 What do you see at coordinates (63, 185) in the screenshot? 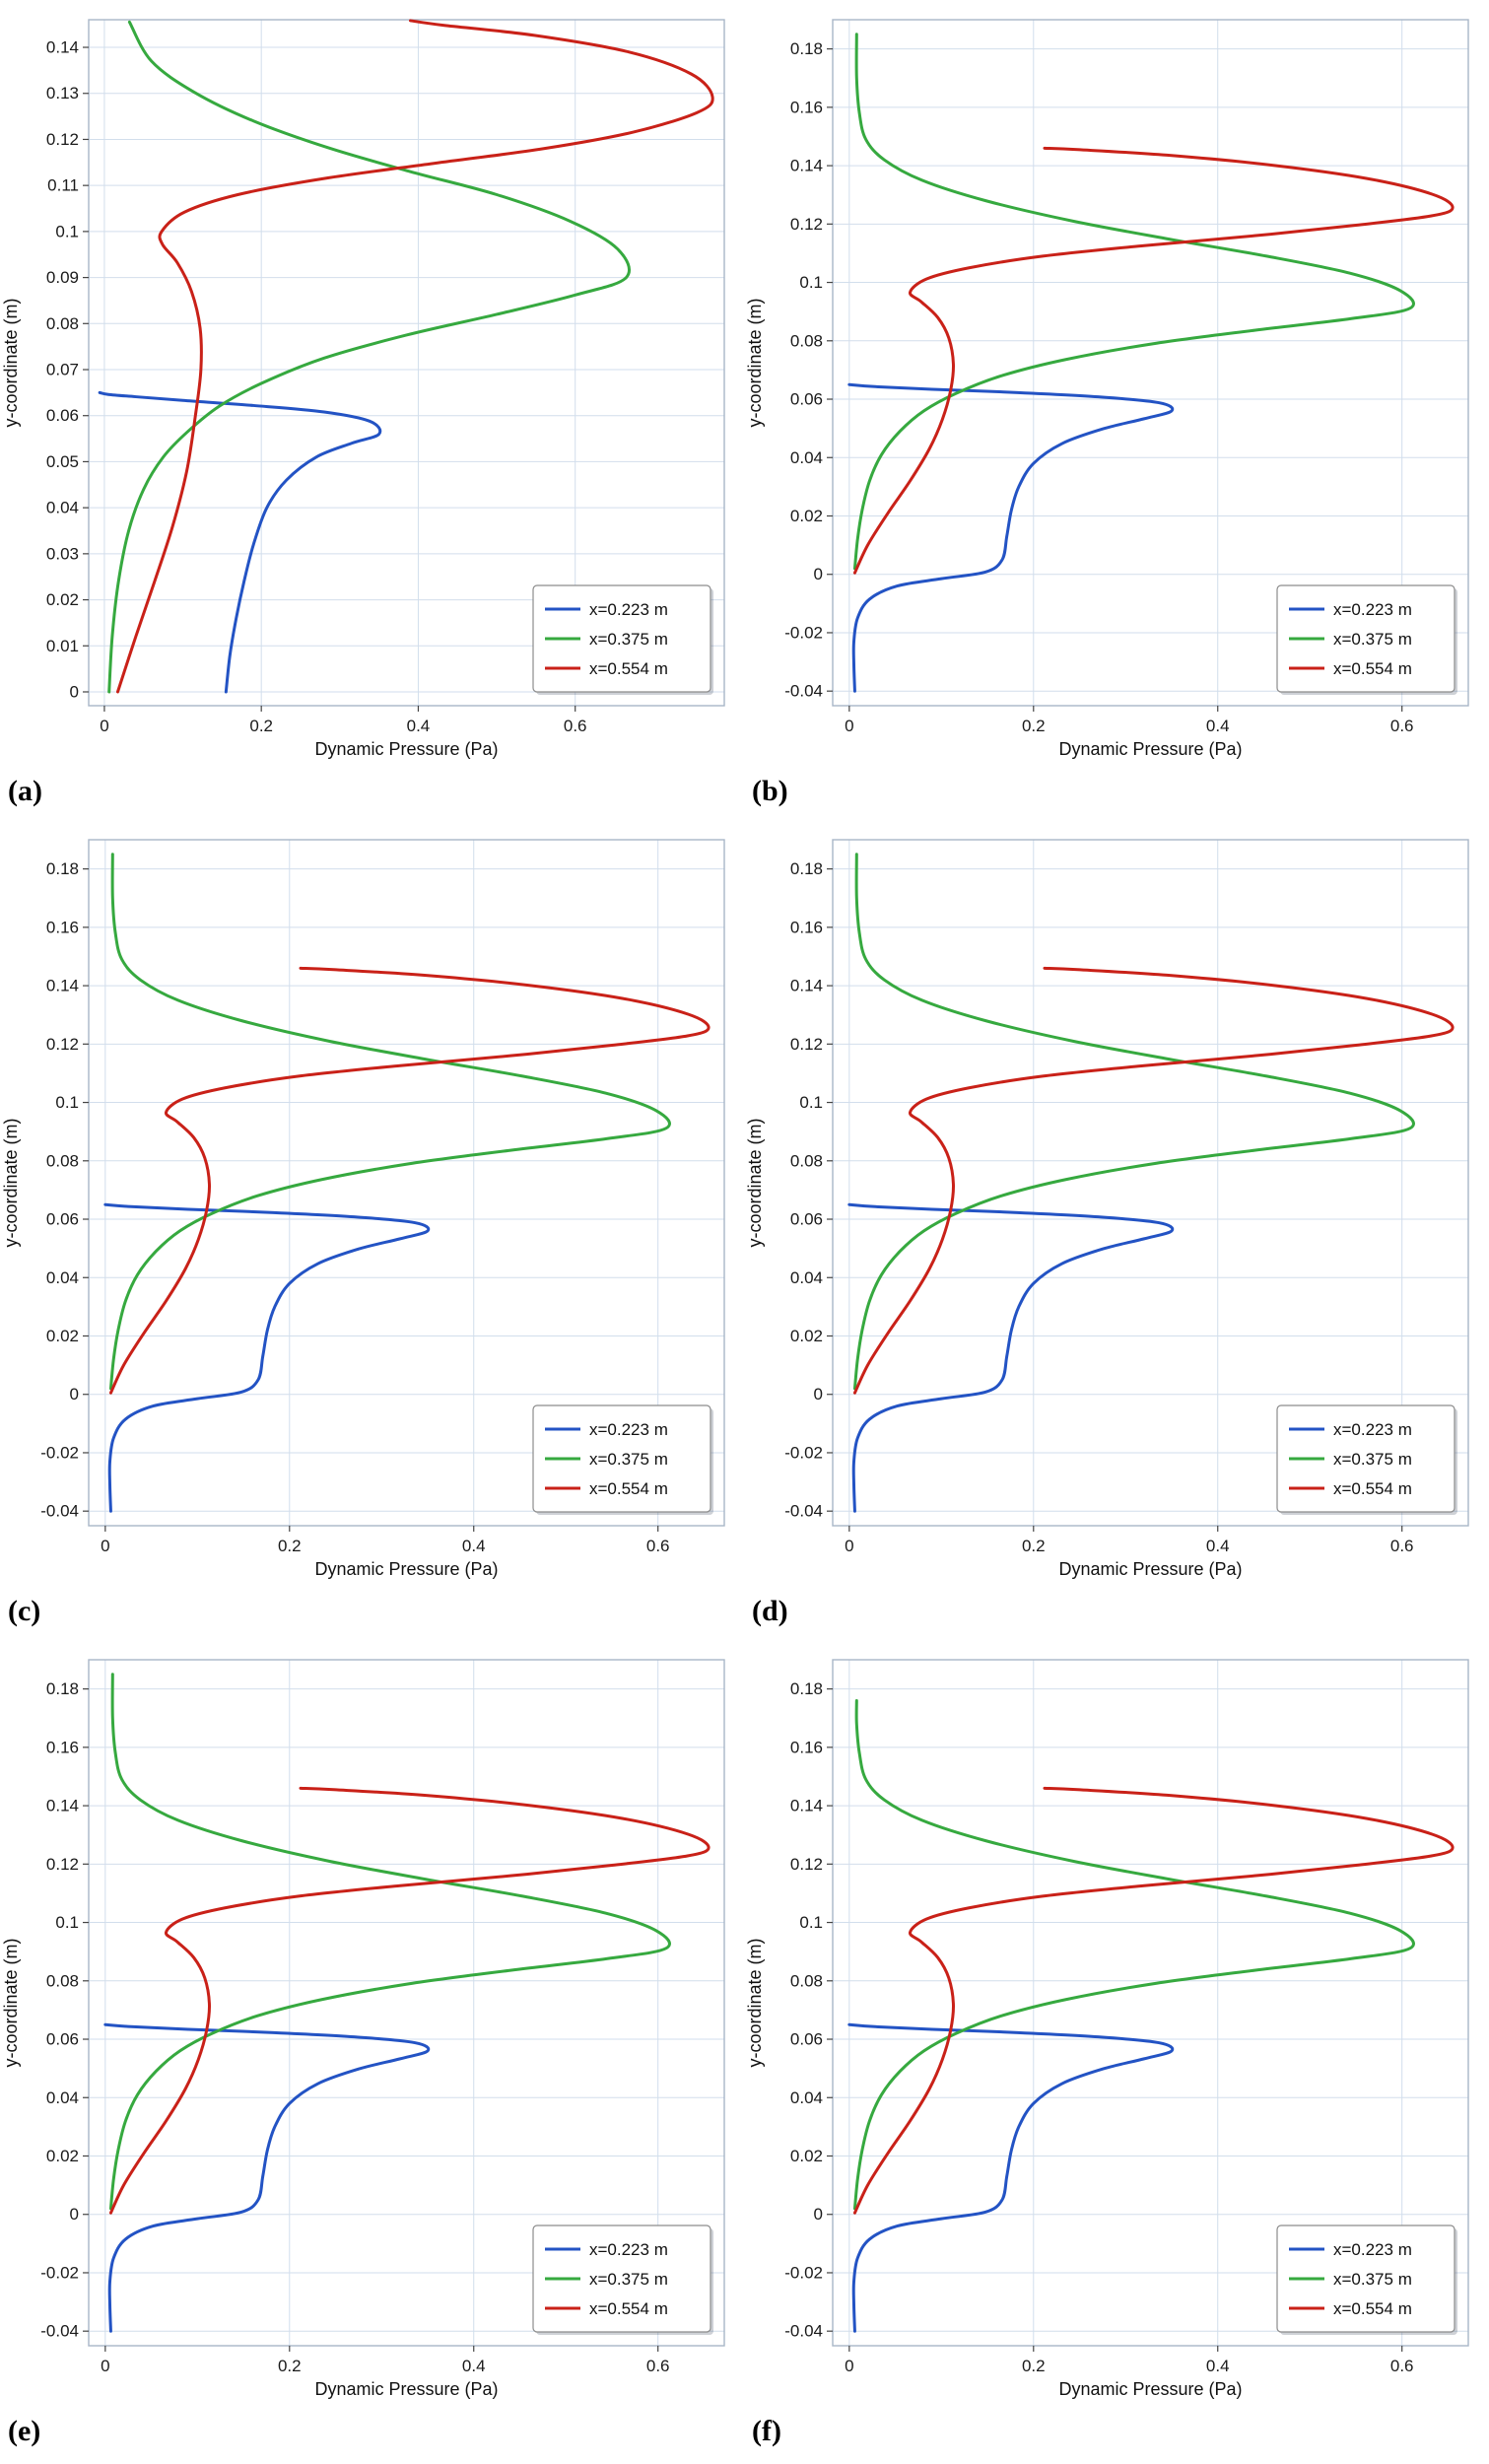
I see `y-tick-label: 0.11` at bounding box center [63, 185].